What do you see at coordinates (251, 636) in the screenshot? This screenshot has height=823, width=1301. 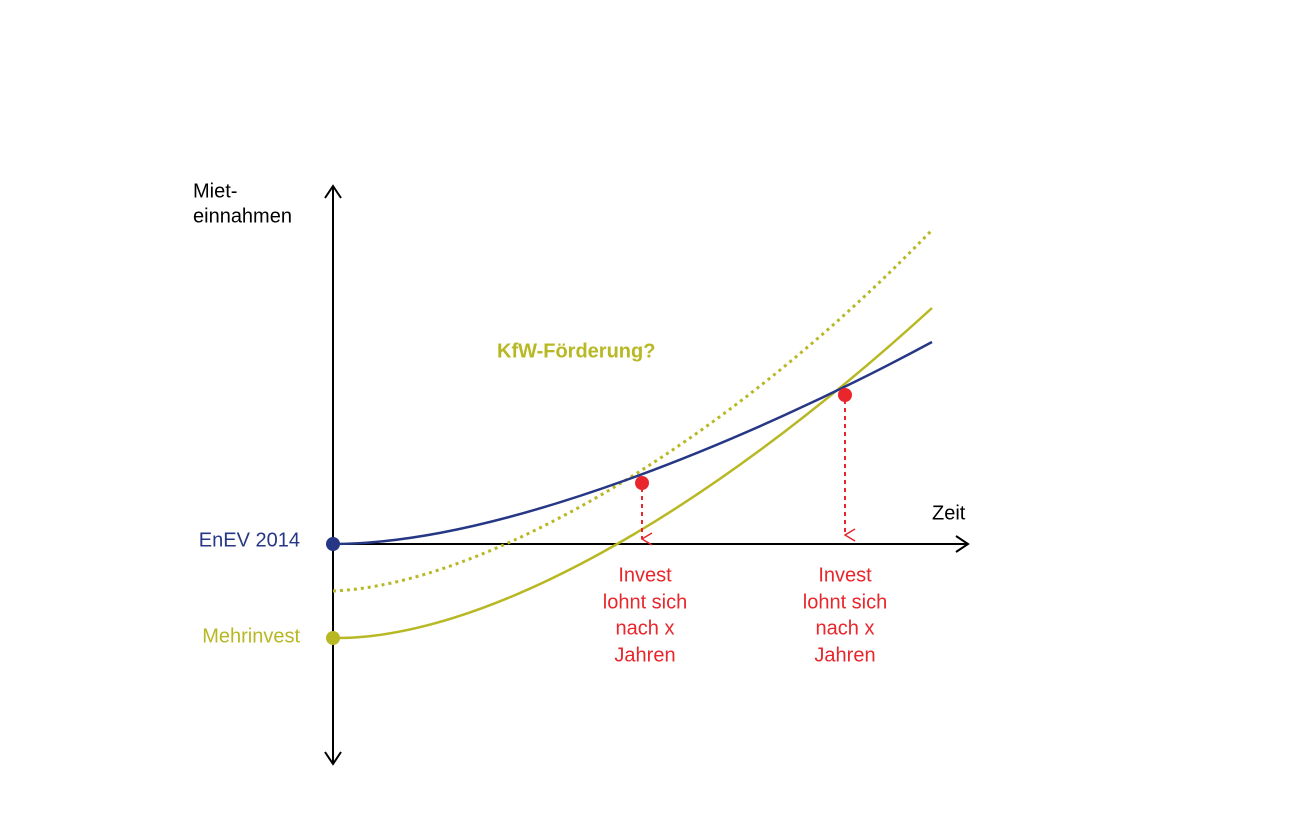 I see `curve-label: Mehrinvest` at bounding box center [251, 636].